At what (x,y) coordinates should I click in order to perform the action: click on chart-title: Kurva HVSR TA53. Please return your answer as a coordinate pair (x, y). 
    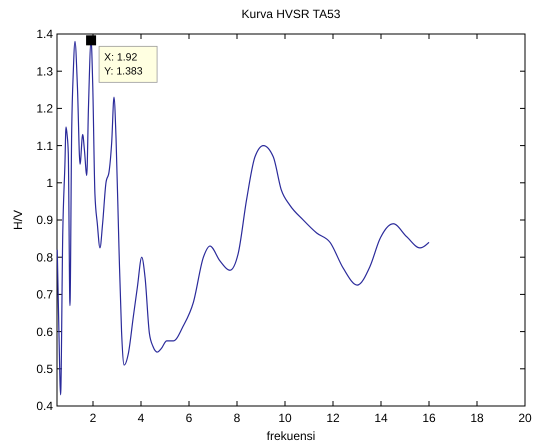
    Looking at the image, I should click on (291, 14).